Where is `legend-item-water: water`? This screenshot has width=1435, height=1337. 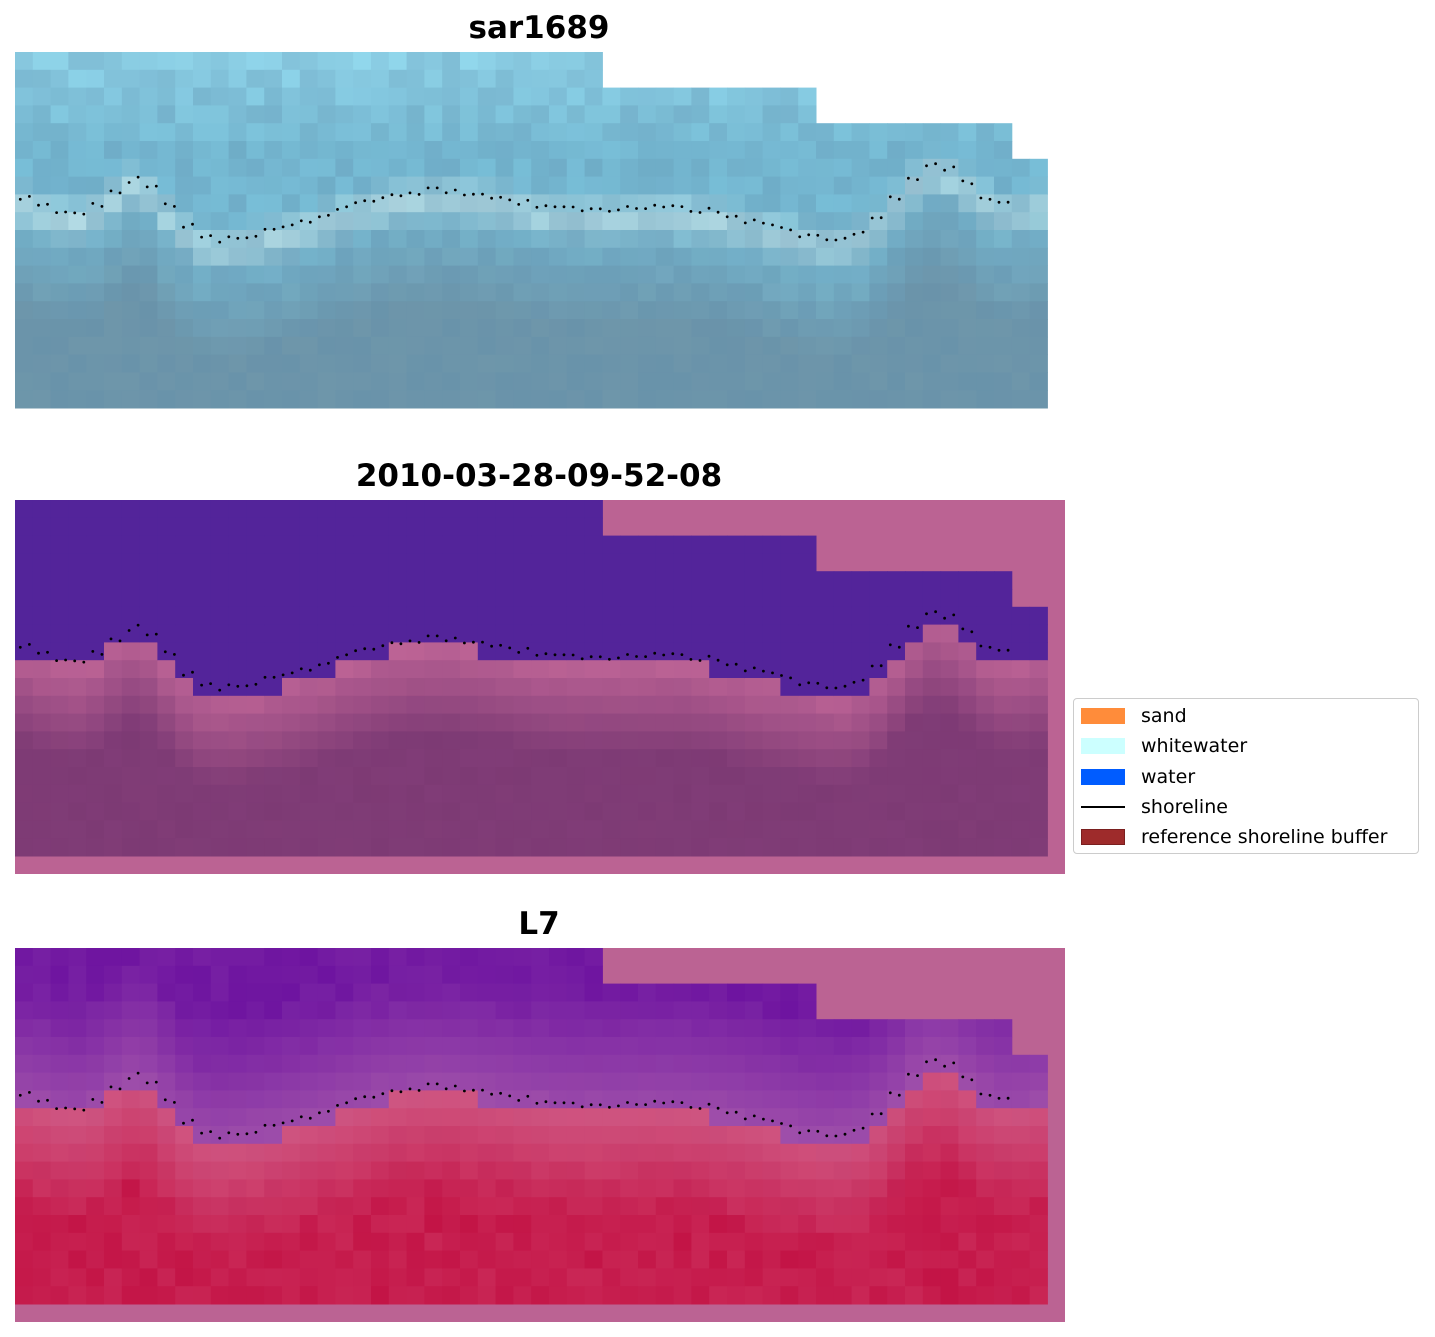 legend-item-water: water is located at coordinates (1138, 777).